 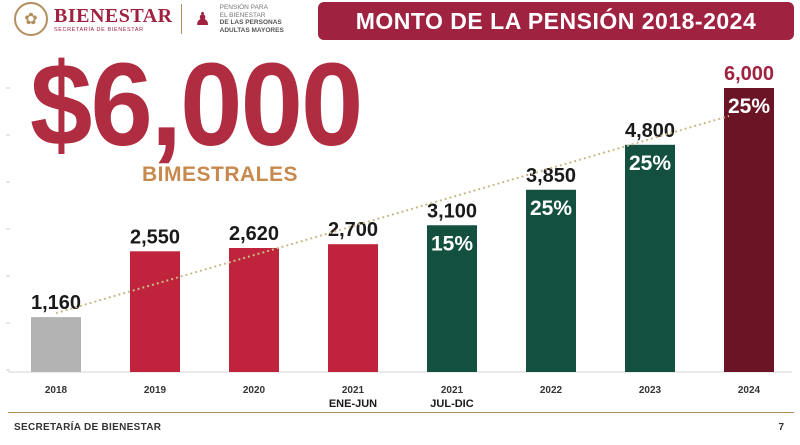 I want to click on value-label: 3,850, so click(x=551, y=176).